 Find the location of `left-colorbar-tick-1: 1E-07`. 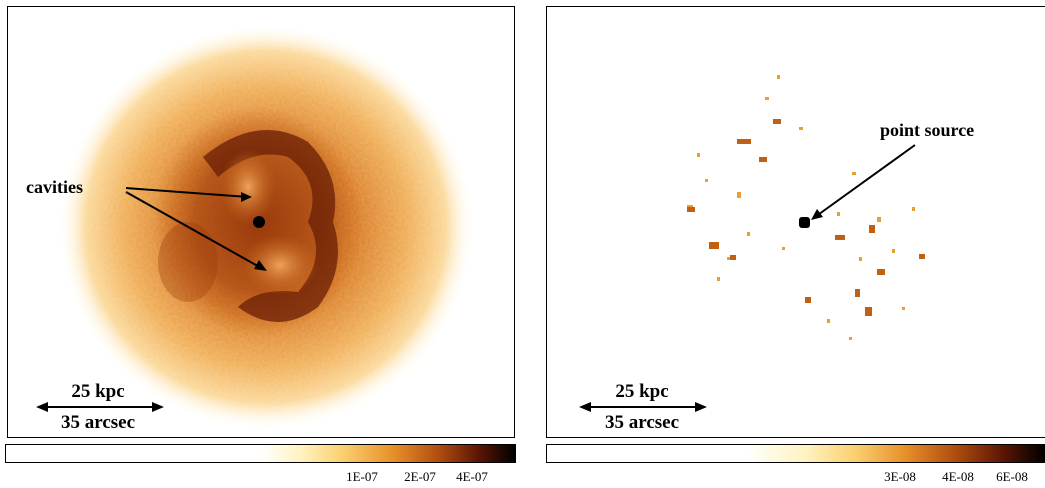

left-colorbar-tick-1: 1E-07 is located at coordinates (362, 476).